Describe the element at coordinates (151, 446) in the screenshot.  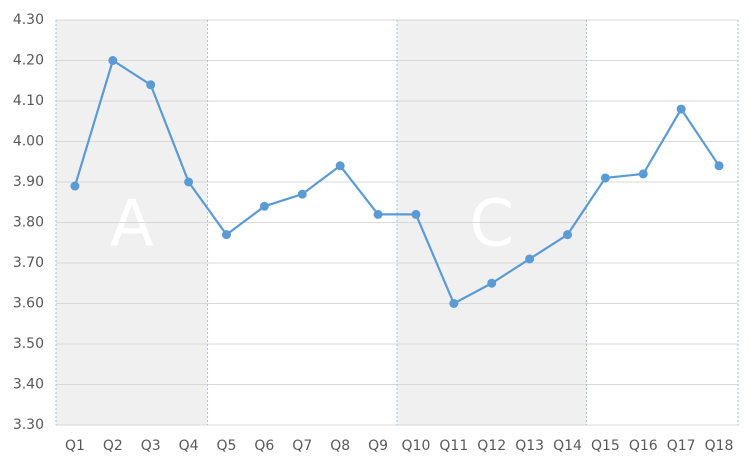
I see `x-tick-label: Q3` at that location.